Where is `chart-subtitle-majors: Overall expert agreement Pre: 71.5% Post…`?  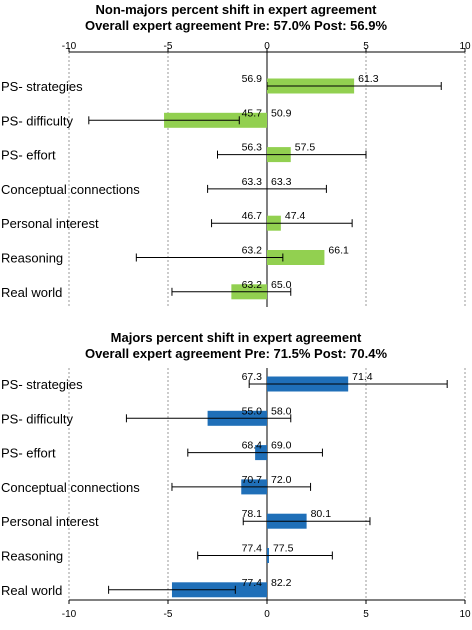
chart-subtitle-majors: Overall expert agreement Pre: 71.5% Post… is located at coordinates (236, 353).